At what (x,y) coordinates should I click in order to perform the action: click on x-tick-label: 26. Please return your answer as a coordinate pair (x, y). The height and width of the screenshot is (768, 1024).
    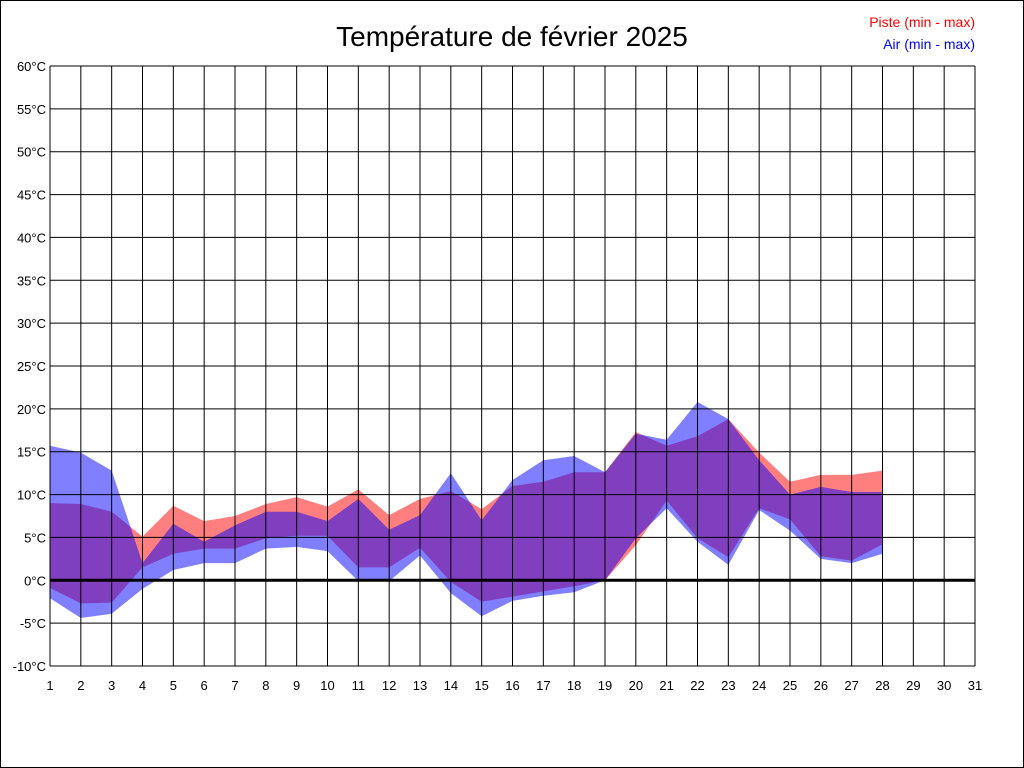
    Looking at the image, I should click on (821, 685).